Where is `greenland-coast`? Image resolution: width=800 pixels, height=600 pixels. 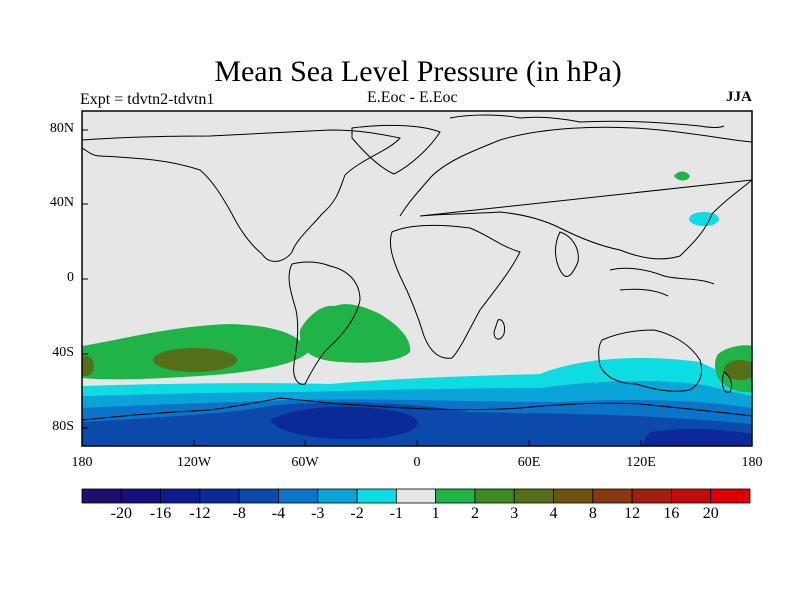
greenland-coast is located at coordinates (396, 149).